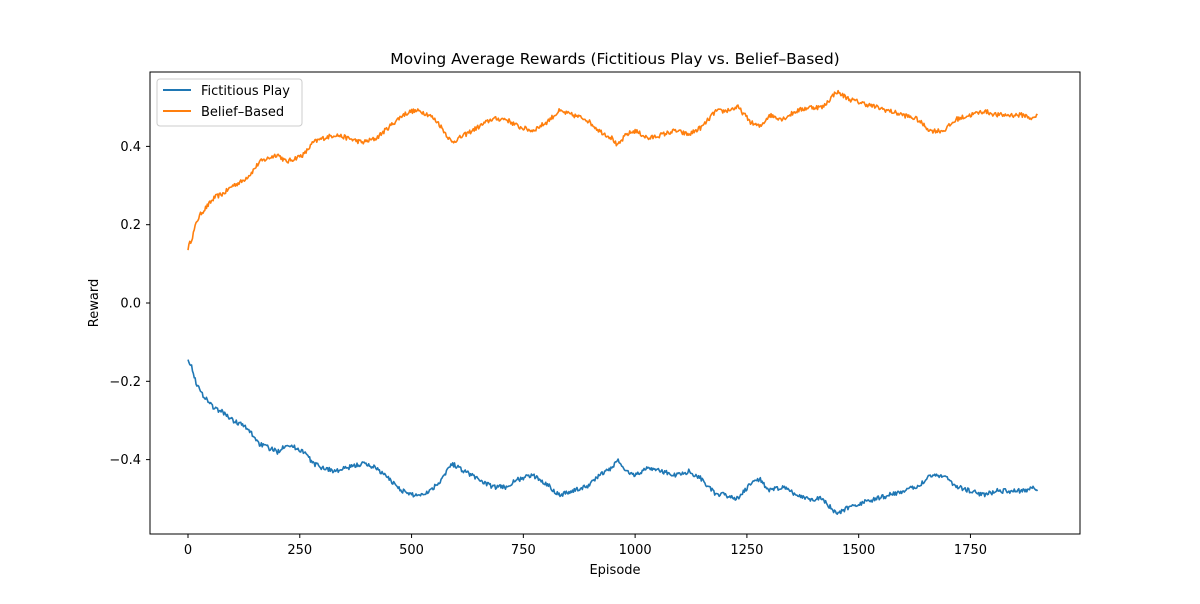 This screenshot has height=604, width=1200. I want to click on y-tick-label: 0.0, so click(130, 304).